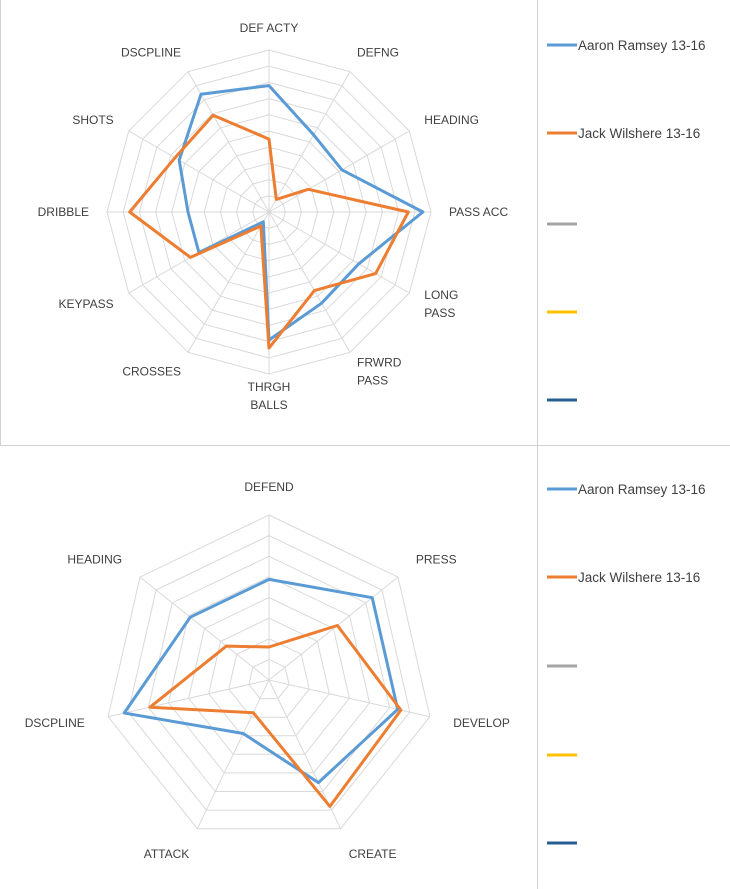 The image size is (730, 889). I want to click on axis-label-keypass: KEYPASS, so click(86, 304).